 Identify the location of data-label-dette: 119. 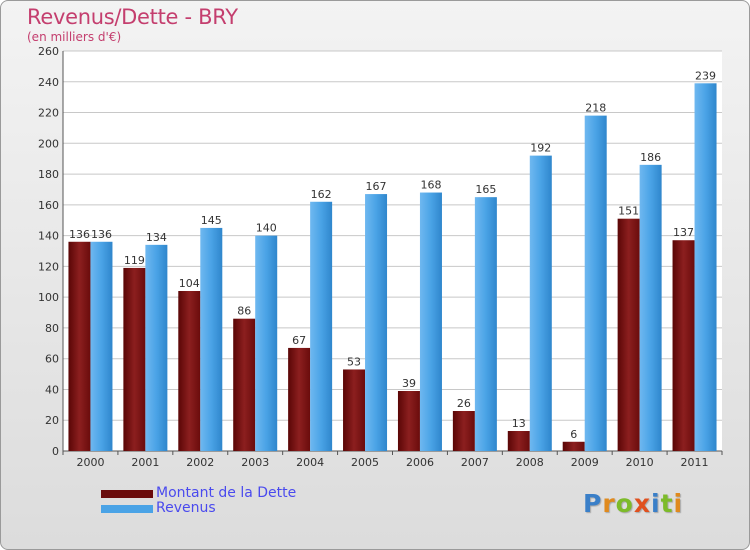
(134, 260).